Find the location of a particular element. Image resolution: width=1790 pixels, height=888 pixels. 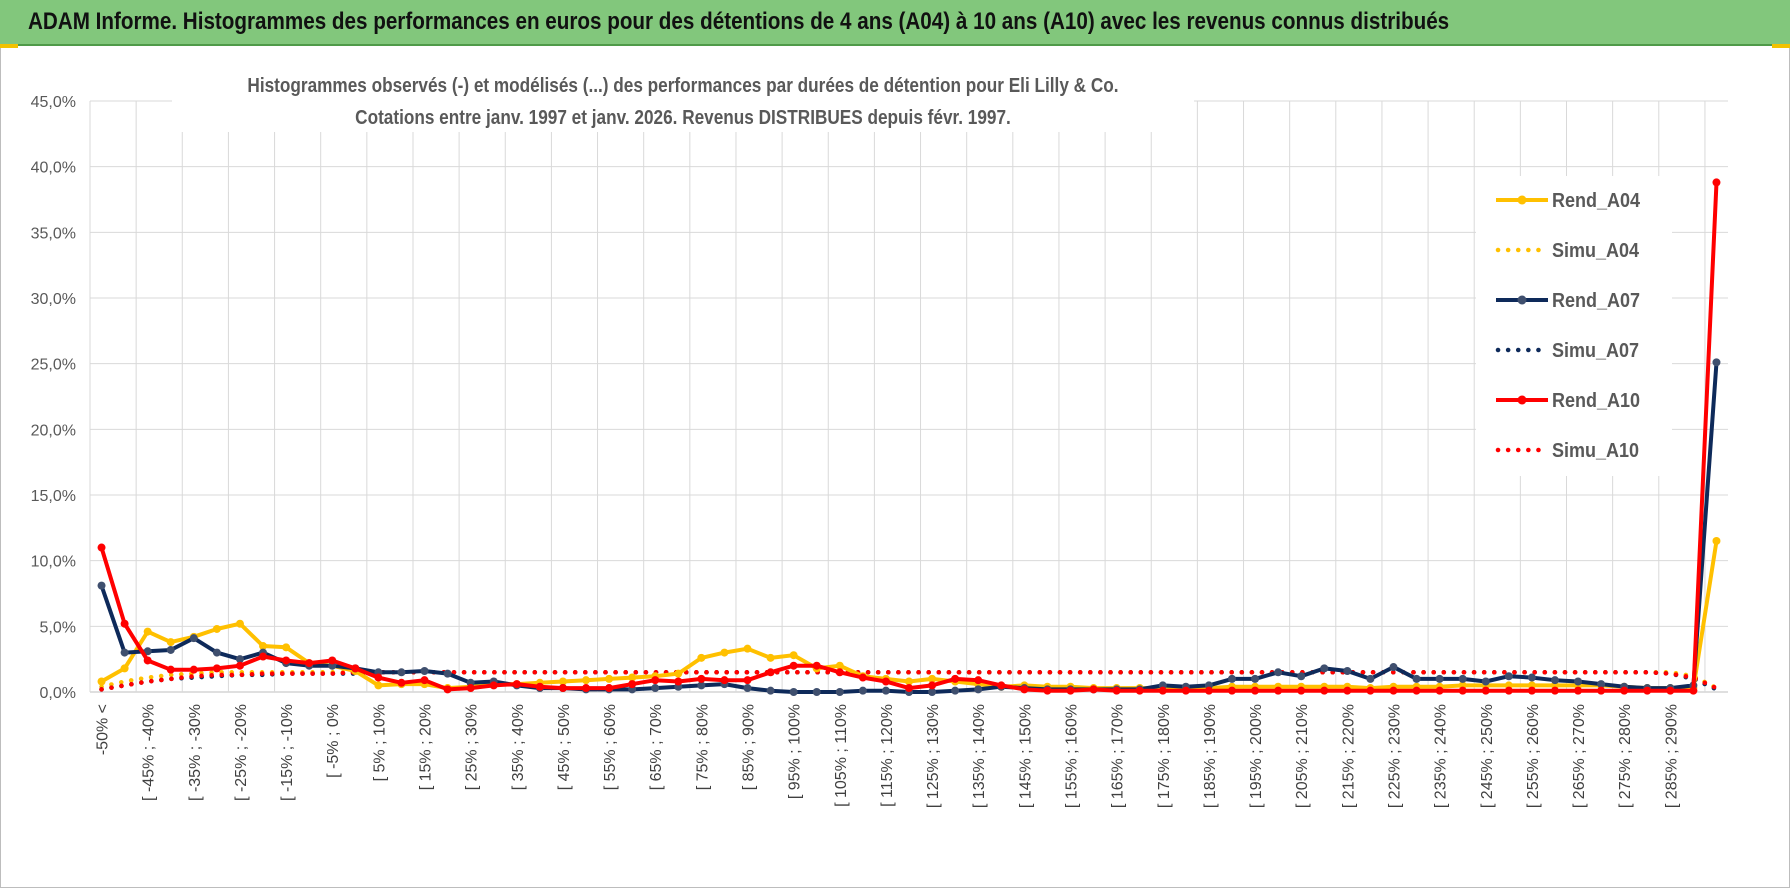

legend-item-Rend_A07: Rend_A07 is located at coordinates (1568, 301).